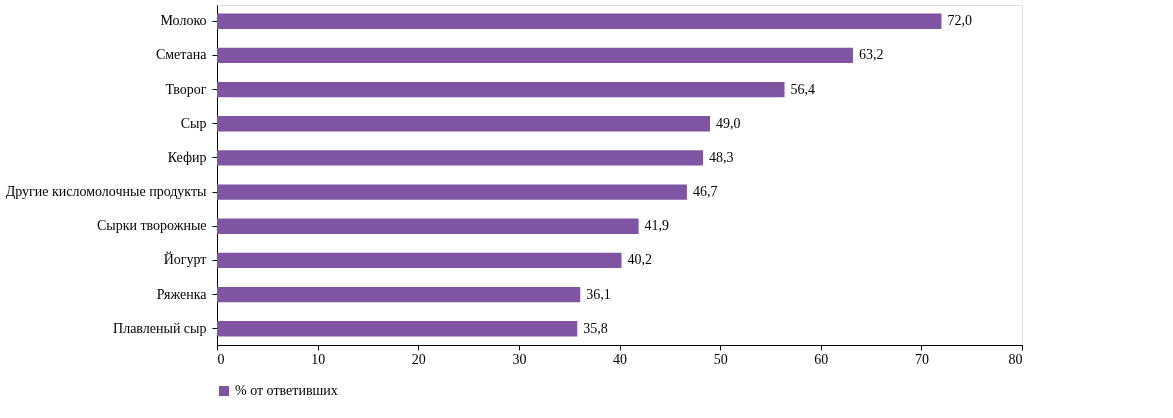  I want to click on data-label: 40,2, so click(640, 260).